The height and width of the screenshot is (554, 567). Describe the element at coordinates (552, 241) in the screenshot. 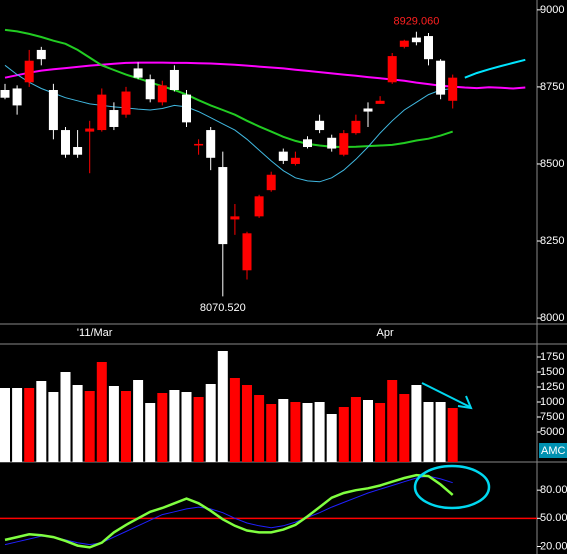

I see `y-tick-label: 8250` at that location.